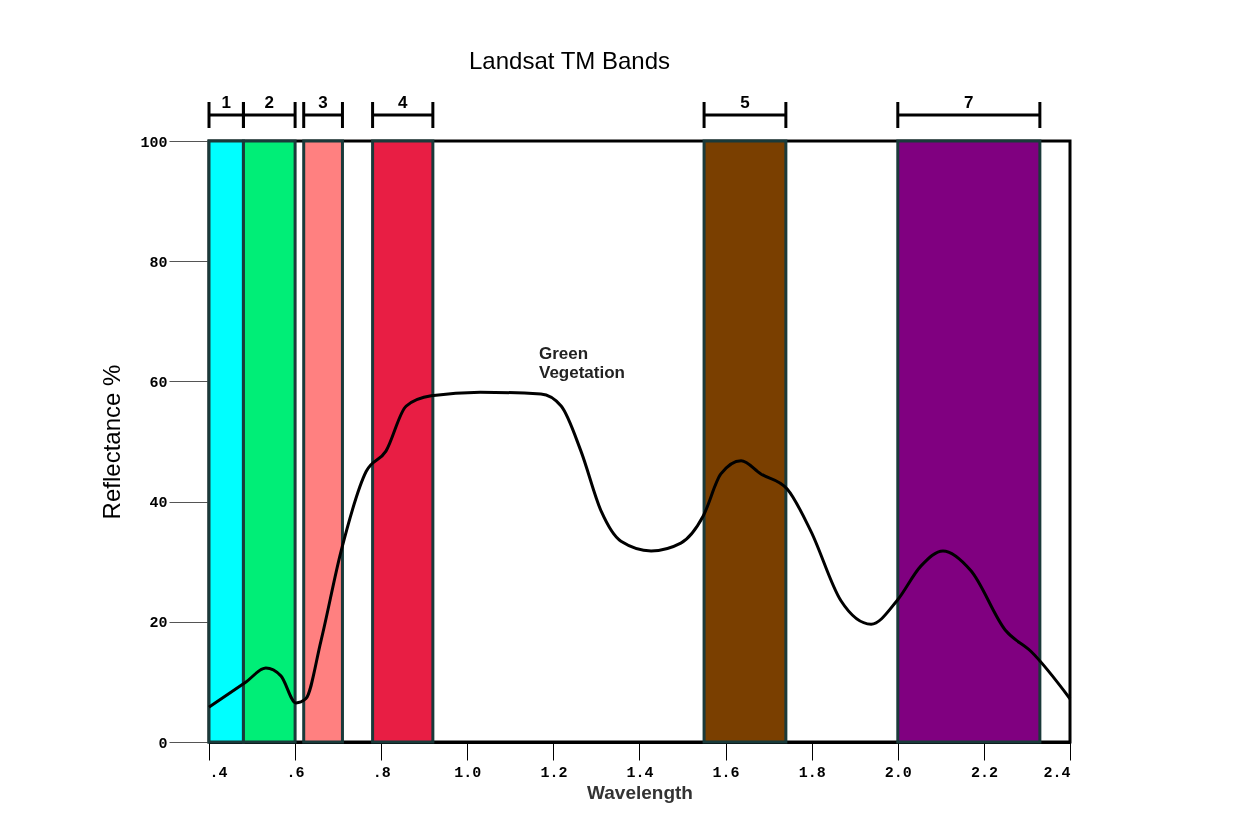  What do you see at coordinates (226, 102) in the screenshot?
I see `band-label: 1` at bounding box center [226, 102].